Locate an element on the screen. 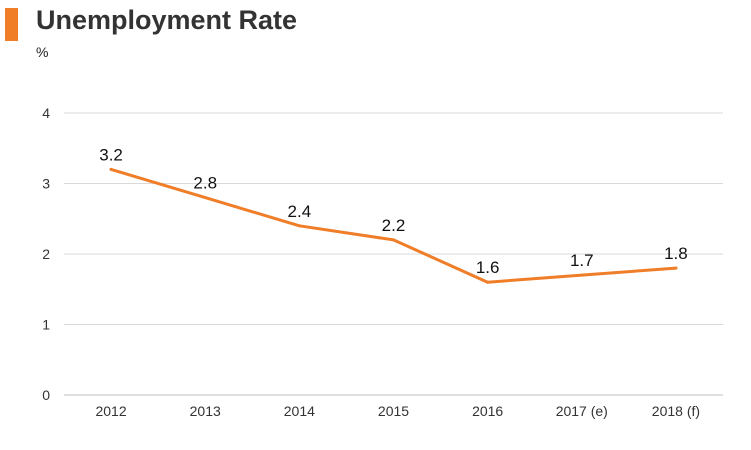 Image resolution: width=751 pixels, height=450 pixels. x-tick-label: 2014 is located at coordinates (299, 411).